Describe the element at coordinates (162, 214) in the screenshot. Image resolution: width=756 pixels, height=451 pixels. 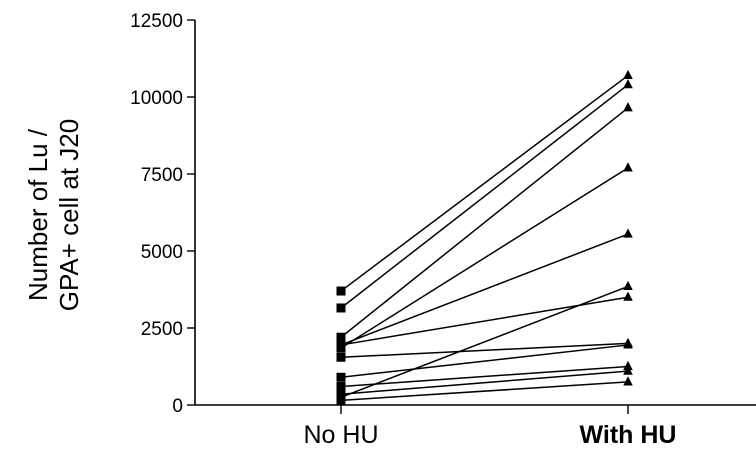
I see `y-axis-ticks: 0 2500 5000 7500 10000 12500` at that location.